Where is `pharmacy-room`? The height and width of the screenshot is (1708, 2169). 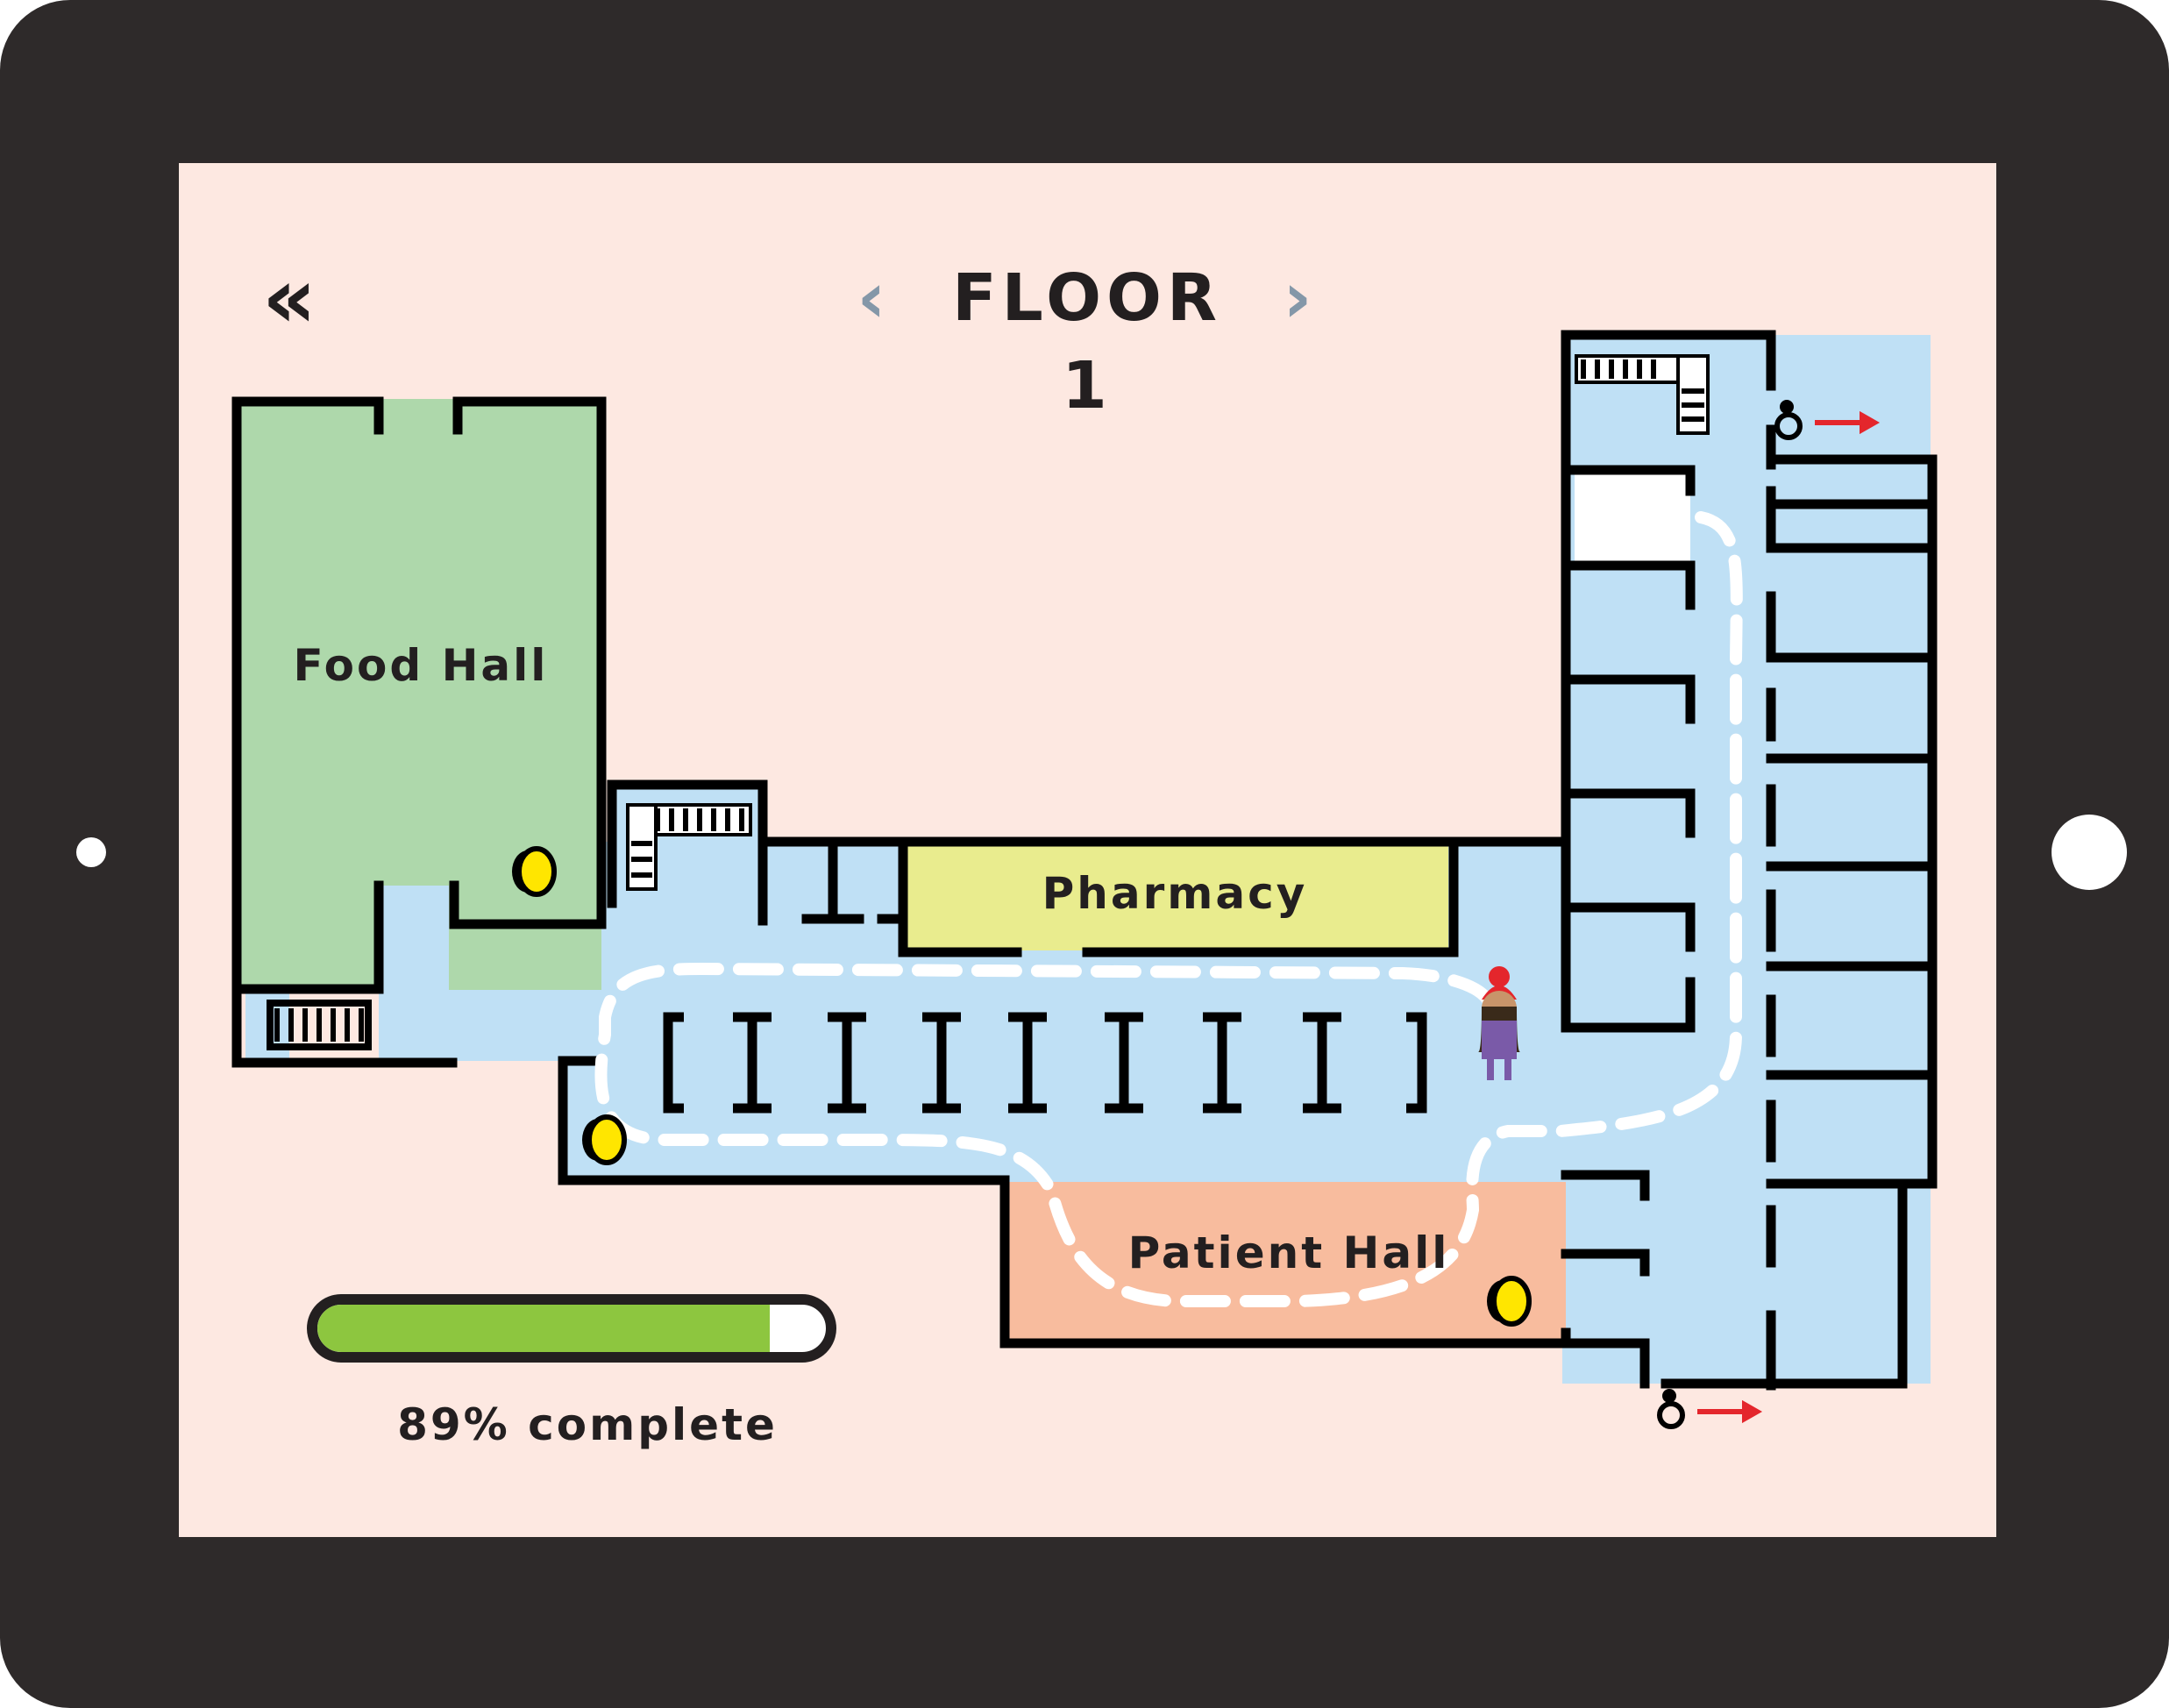 pharmacy-room is located at coordinates (1175, 896).